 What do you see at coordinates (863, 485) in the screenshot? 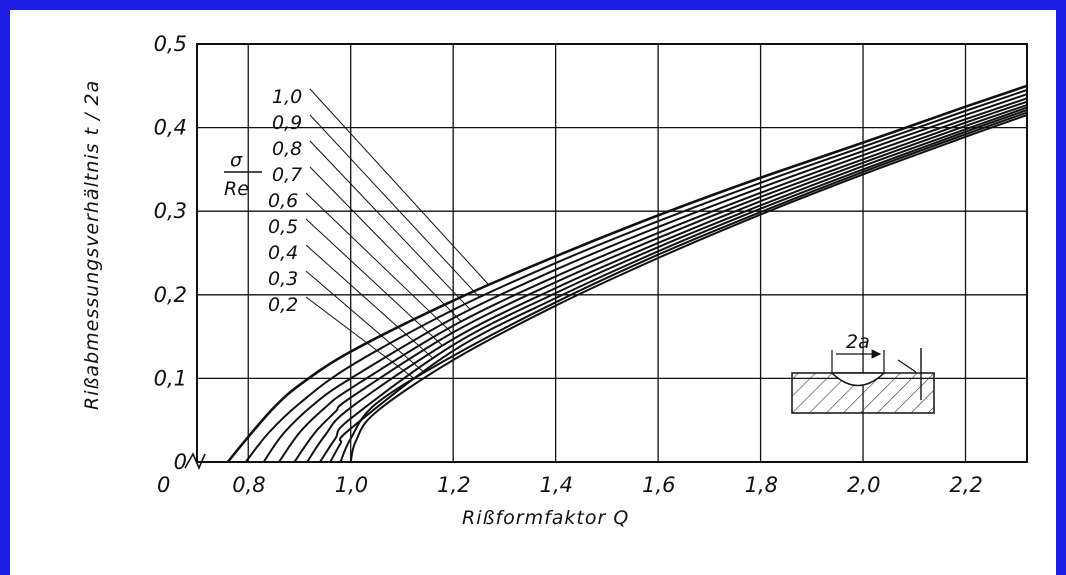
I see `x-tick-label: 2,0` at bounding box center [863, 485].